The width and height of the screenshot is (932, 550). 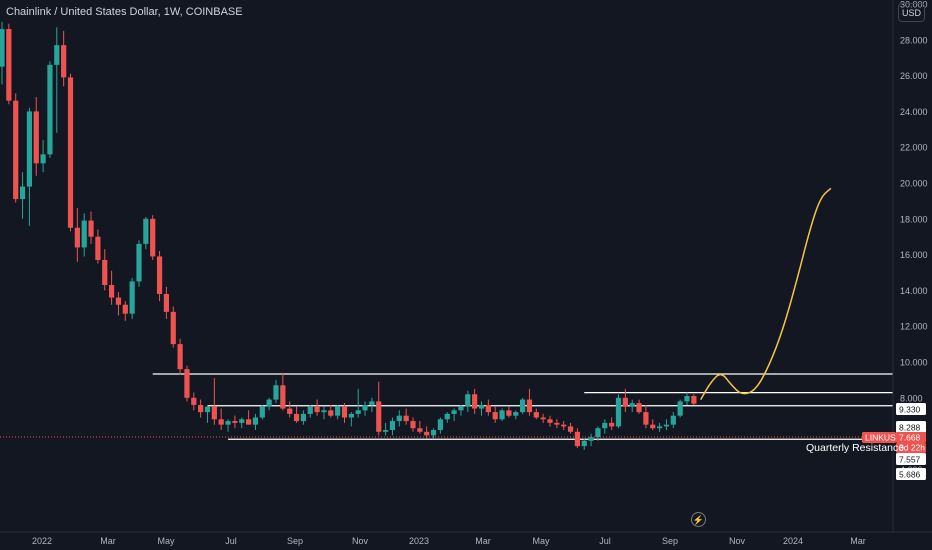 I want to click on y-tick-label: 8.000, so click(x=911, y=398).